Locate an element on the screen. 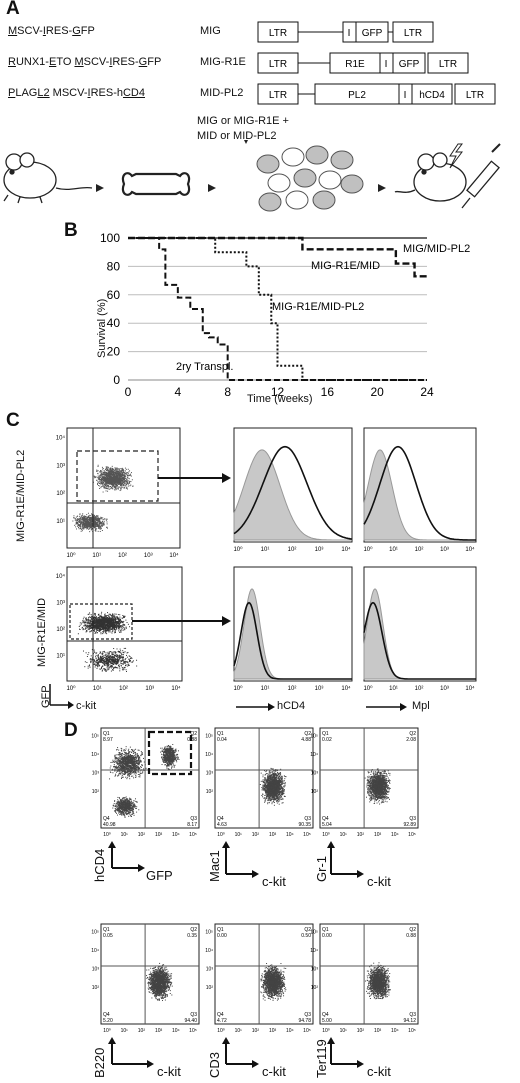 The height and width of the screenshot is (1083, 520). workflow-text-line1: MIG or MIG-R1E + is located at coordinates (243, 121).